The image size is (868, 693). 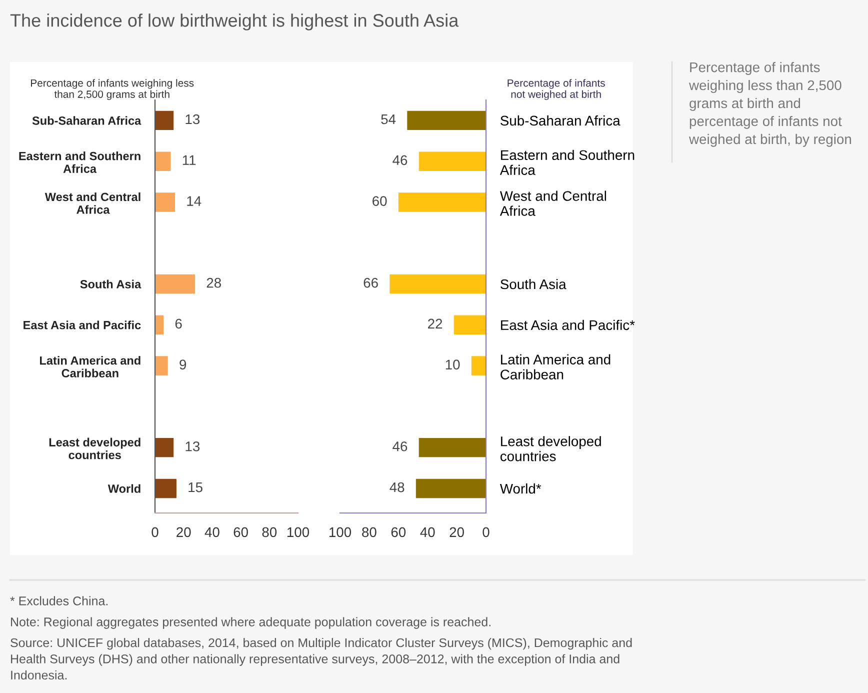 What do you see at coordinates (379, 201) in the screenshot?
I see `data-label: 60` at bounding box center [379, 201].